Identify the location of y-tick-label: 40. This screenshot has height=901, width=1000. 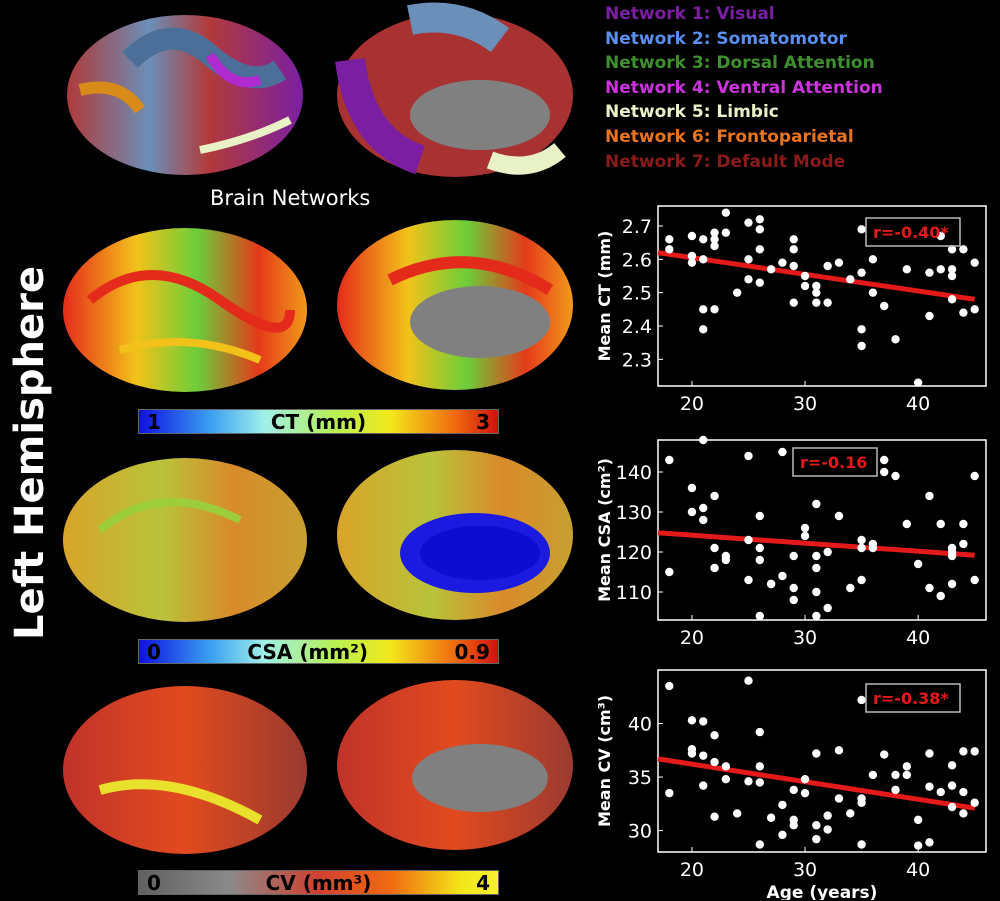
(640, 725).